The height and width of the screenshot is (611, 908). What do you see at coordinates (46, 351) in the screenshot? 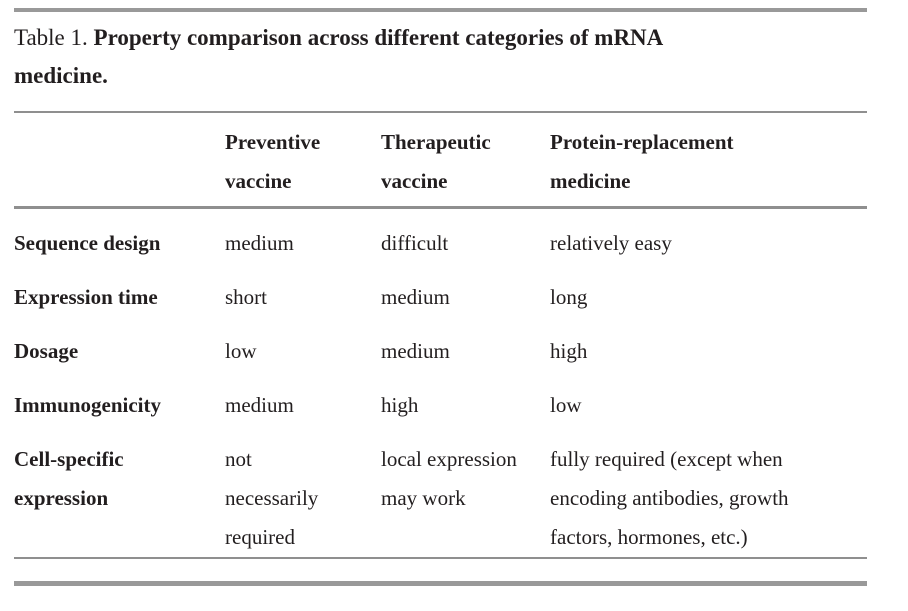
I see `row-label: Dosage` at bounding box center [46, 351].